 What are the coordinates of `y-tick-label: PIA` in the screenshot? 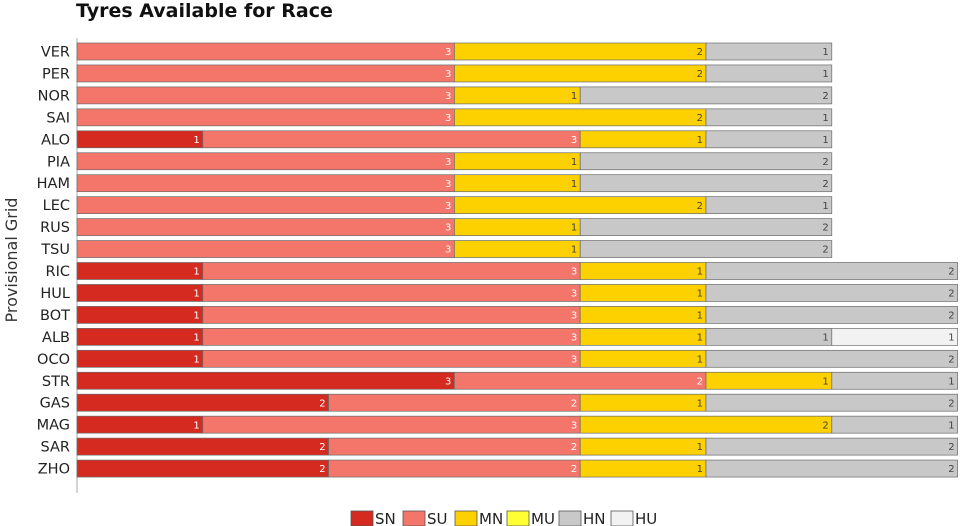 It's located at (58, 162).